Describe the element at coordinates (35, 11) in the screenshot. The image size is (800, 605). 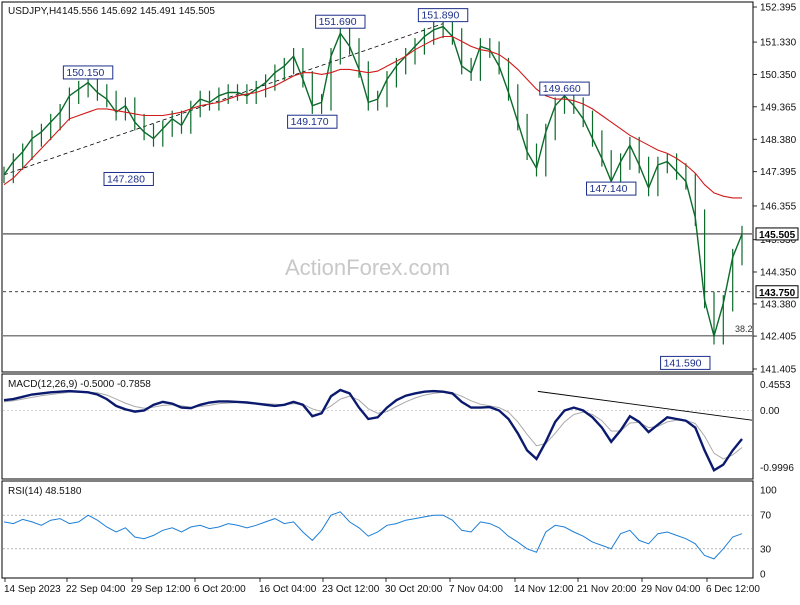
I see `chart-symbol-title: USDJPY,H4` at that location.